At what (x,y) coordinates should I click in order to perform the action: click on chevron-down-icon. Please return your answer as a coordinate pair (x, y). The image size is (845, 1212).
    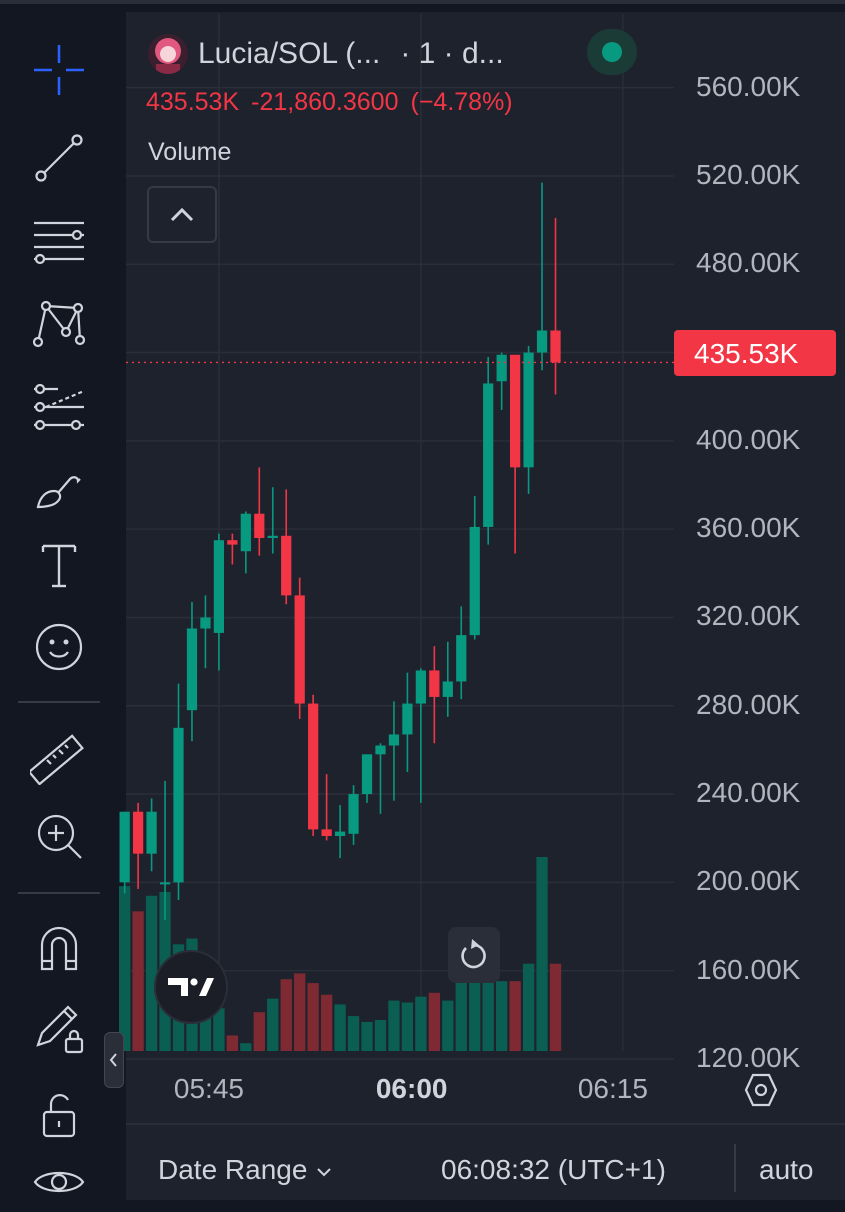
    Looking at the image, I should click on (324, 1172).